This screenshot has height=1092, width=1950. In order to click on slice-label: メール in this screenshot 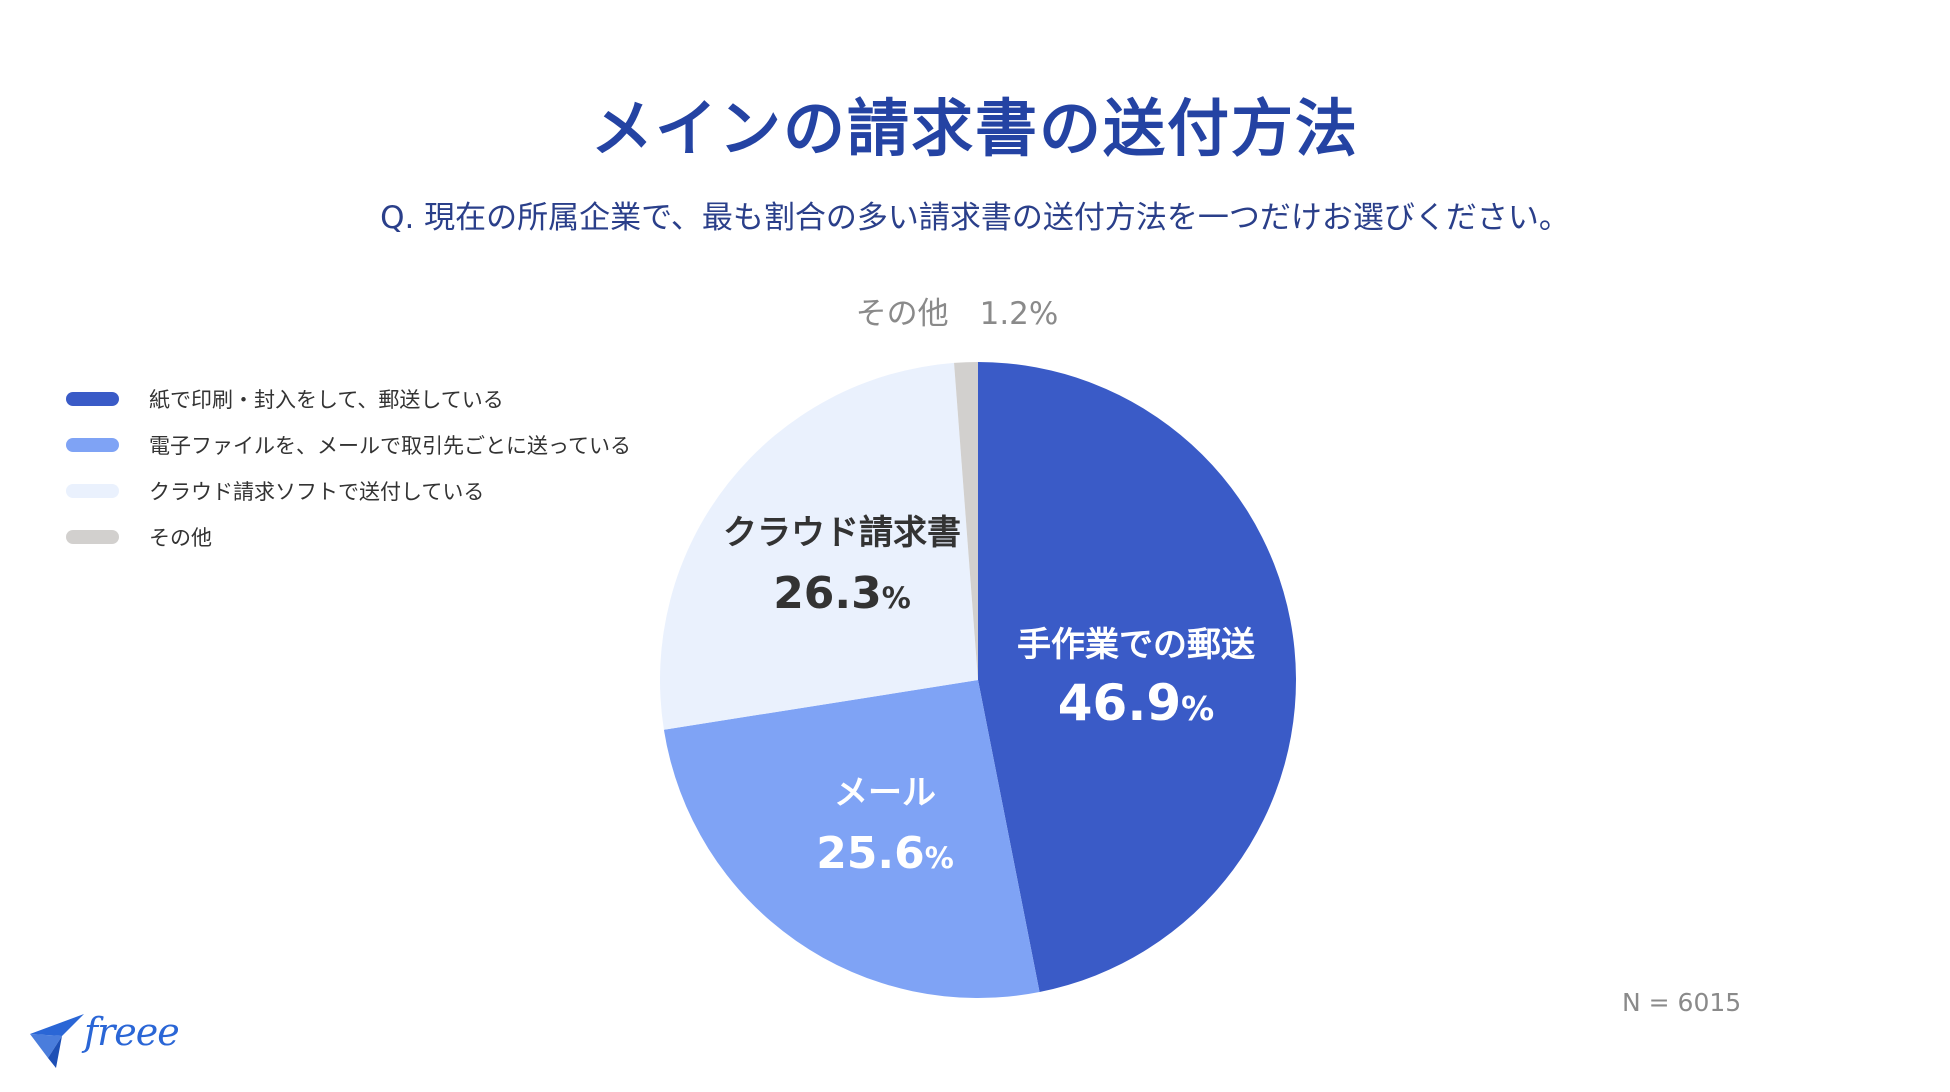, I will do `click(885, 793)`.